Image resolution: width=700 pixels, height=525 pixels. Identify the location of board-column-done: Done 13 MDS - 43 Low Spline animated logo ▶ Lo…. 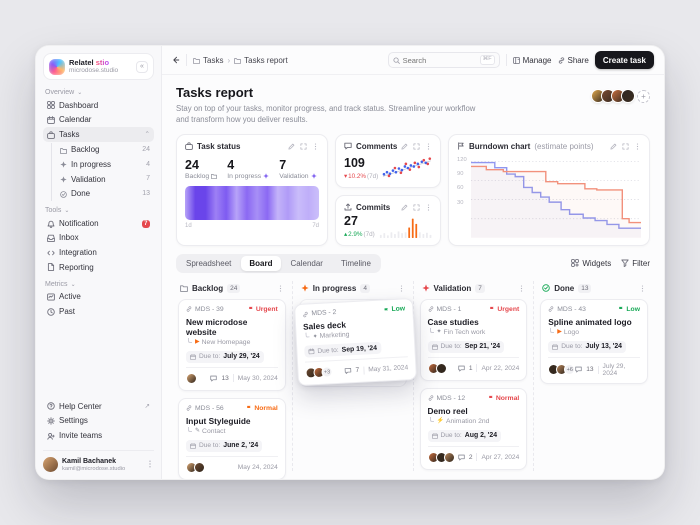
(593, 375).